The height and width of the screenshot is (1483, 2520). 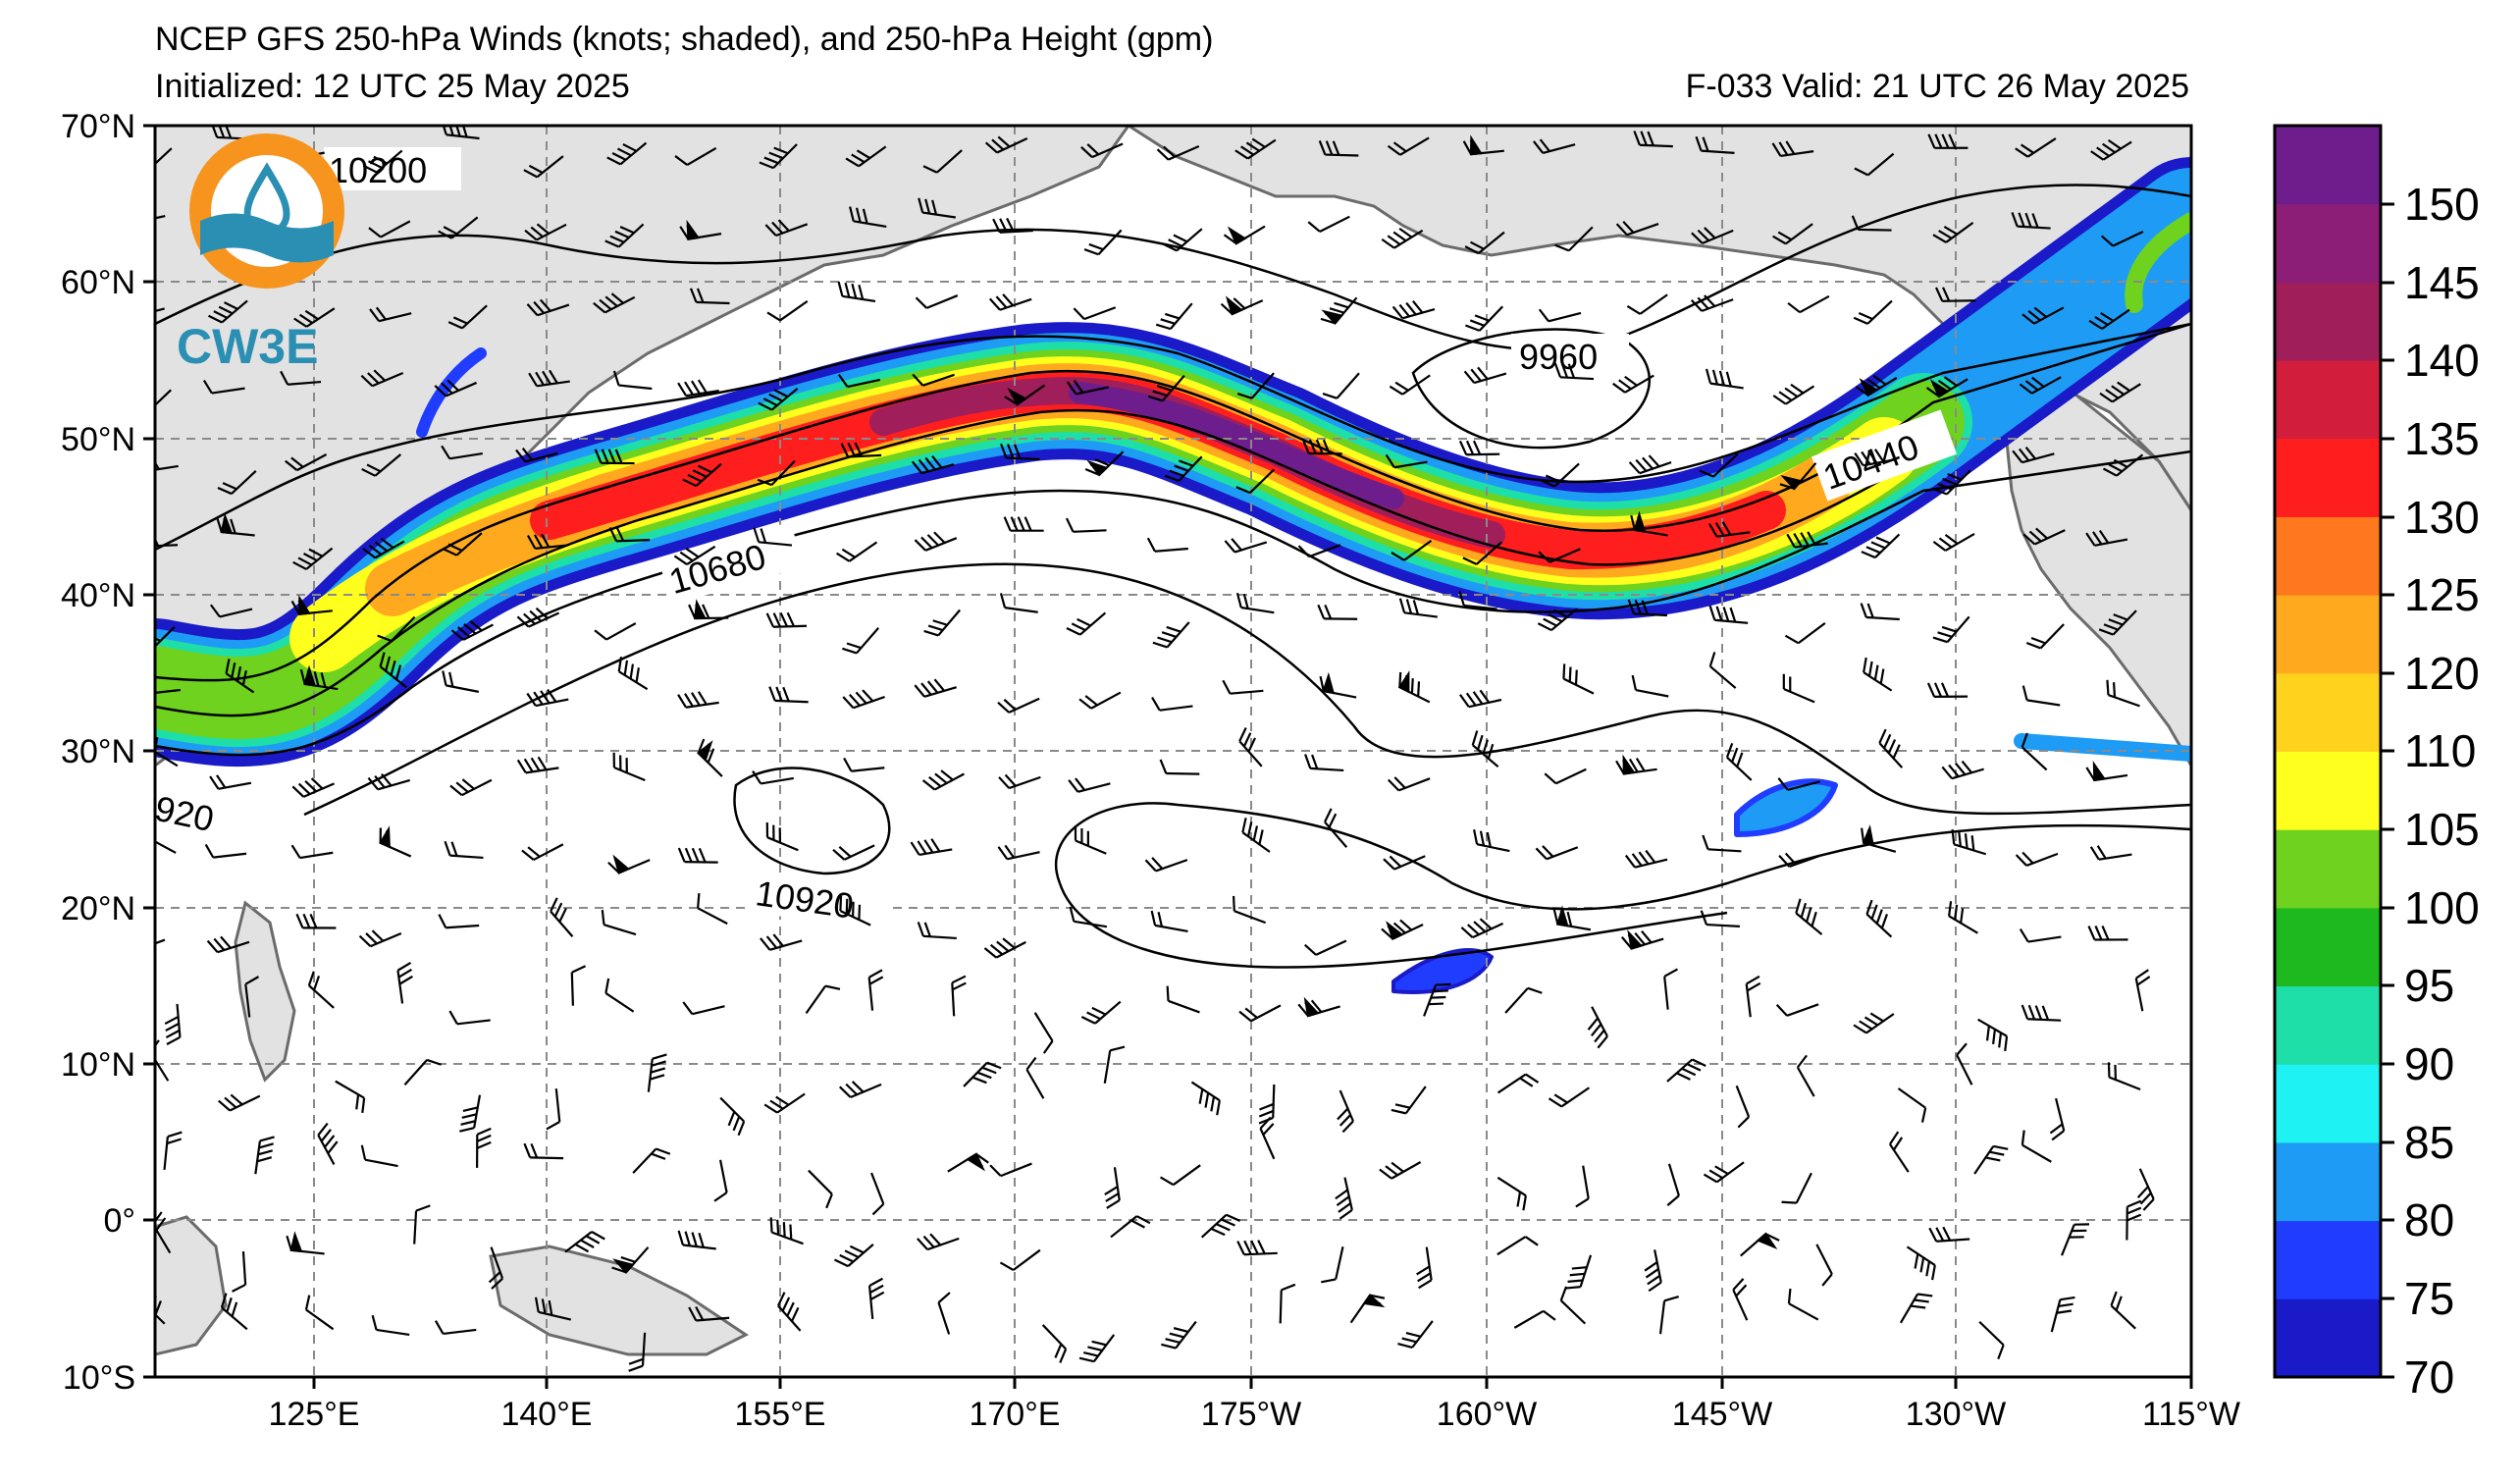 What do you see at coordinates (2442, 360) in the screenshot?
I see `cb-label-140: 140` at bounding box center [2442, 360].